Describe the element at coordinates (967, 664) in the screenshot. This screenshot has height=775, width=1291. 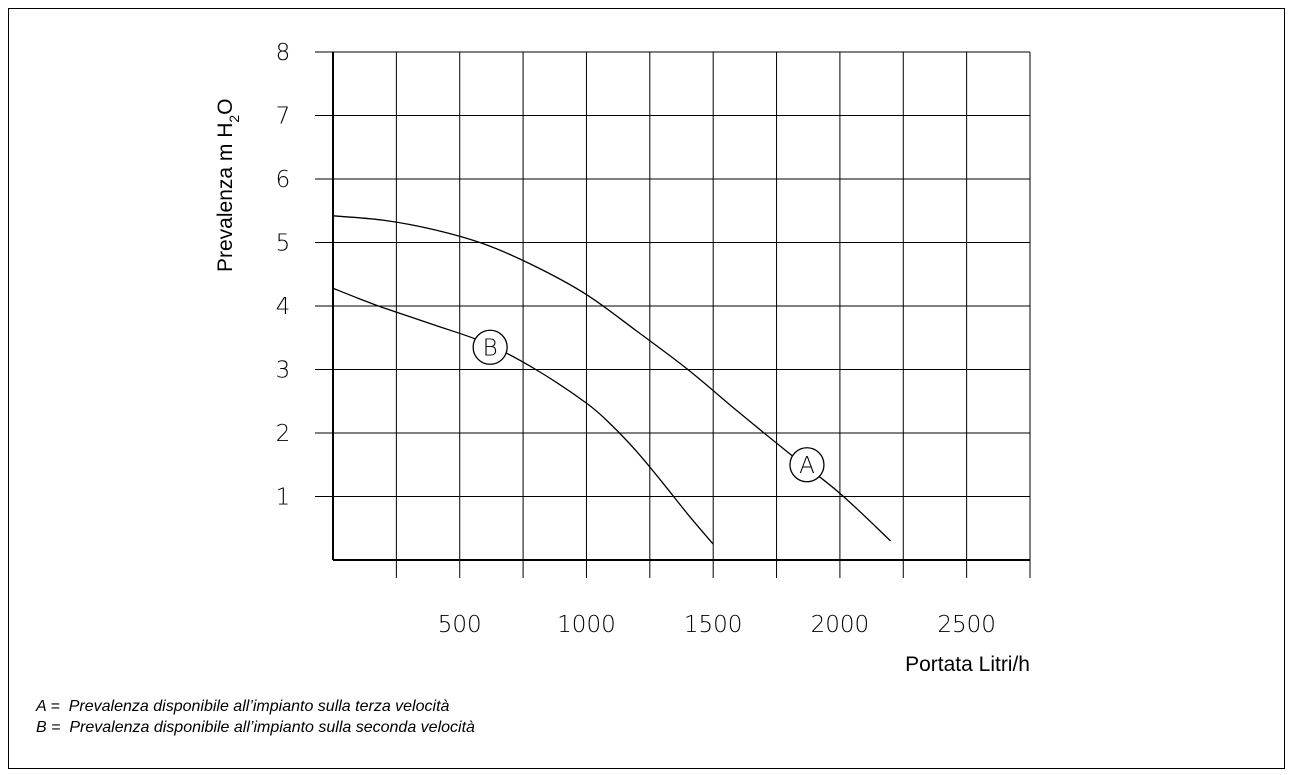
I see `x-axis-title: Portata Litri/h` at that location.